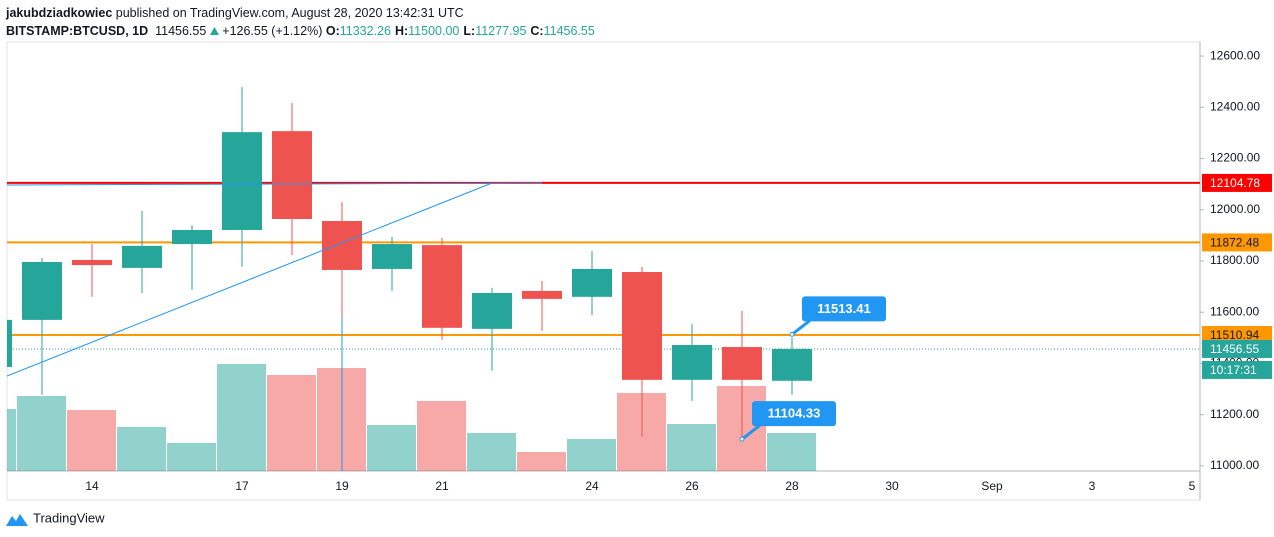 The width and height of the screenshot is (1274, 537). What do you see at coordinates (401, 31) in the screenshot?
I see `ohlc-label: H:` at bounding box center [401, 31].